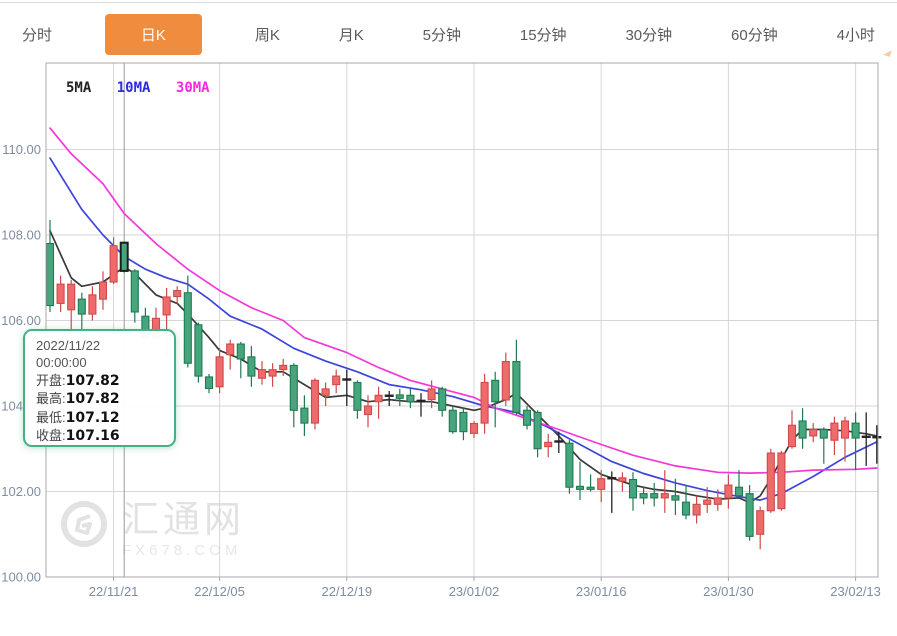 The width and height of the screenshot is (897, 636). What do you see at coordinates (601, 591) in the screenshot?
I see `x-axis-label: 23/01/16` at bounding box center [601, 591].